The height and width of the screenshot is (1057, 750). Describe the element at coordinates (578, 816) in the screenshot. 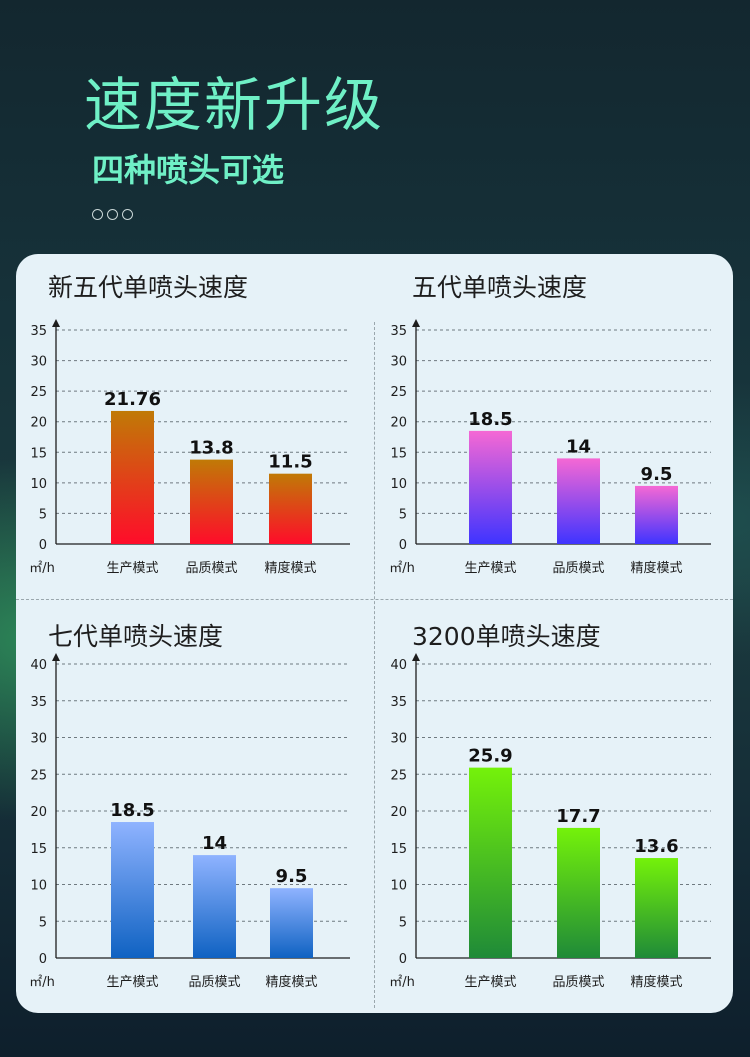

I see `data-label: 17.7` at that location.